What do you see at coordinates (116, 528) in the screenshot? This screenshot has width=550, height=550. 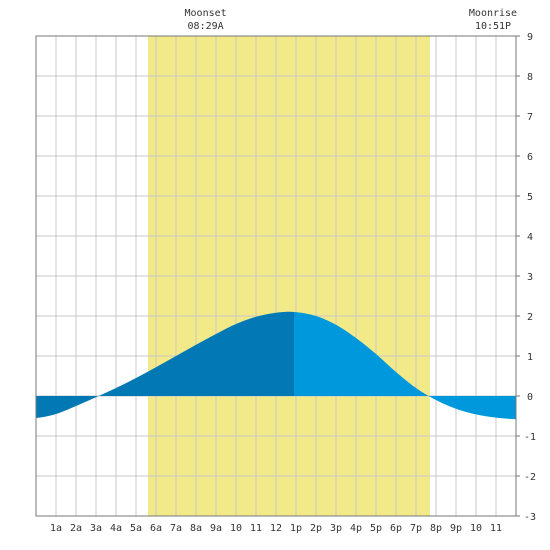 I see `x-tick-label: 4a` at bounding box center [116, 528].